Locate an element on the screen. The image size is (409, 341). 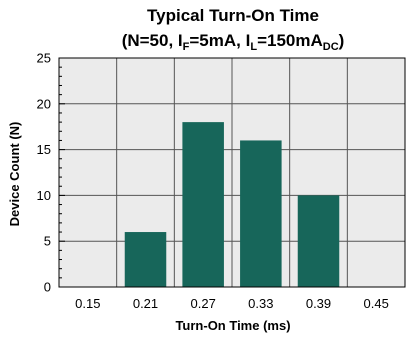
y-tick-label-0: 0 is located at coordinates (47, 287).